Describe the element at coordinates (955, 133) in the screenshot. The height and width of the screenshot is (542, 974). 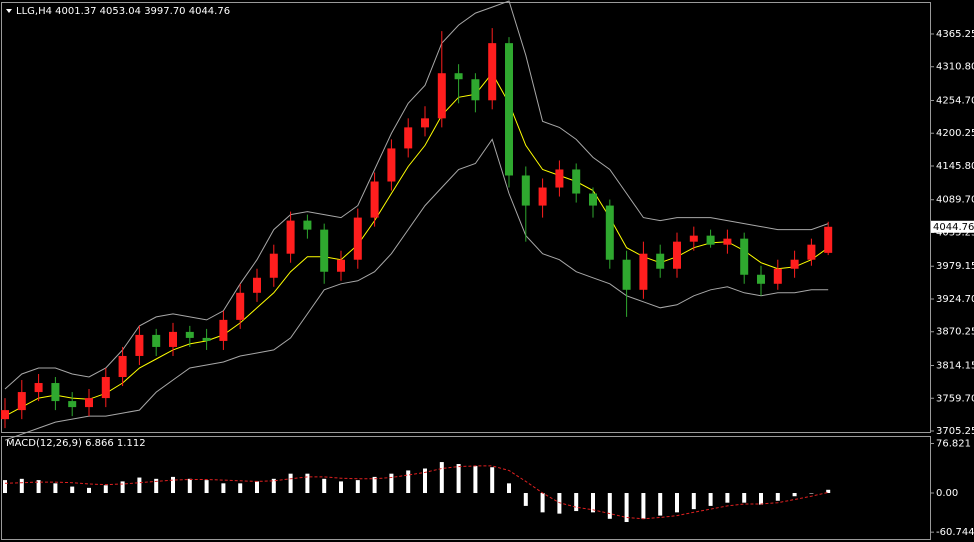
I see `y-tick-label: 4200.25` at that location.